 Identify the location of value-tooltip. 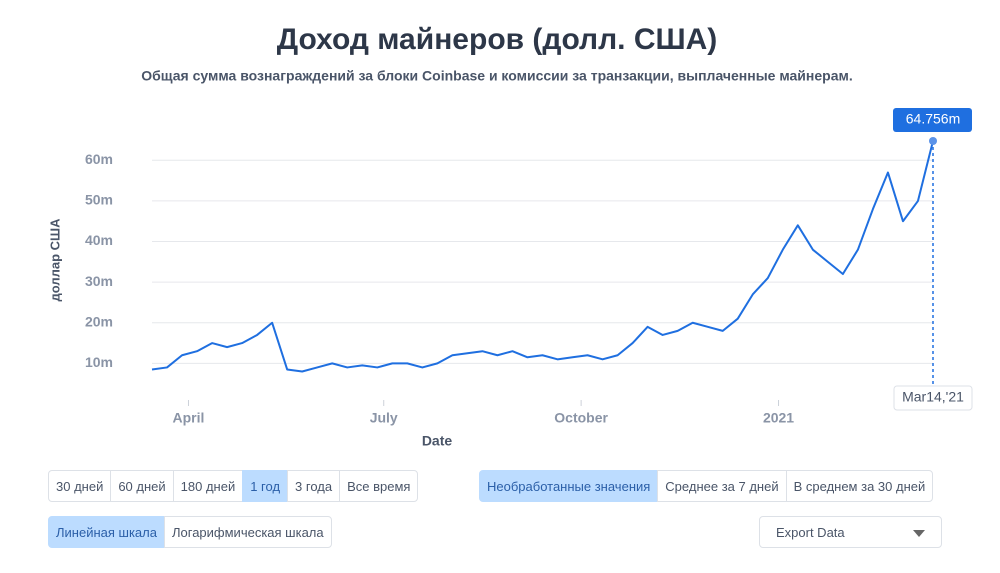
(932, 120).